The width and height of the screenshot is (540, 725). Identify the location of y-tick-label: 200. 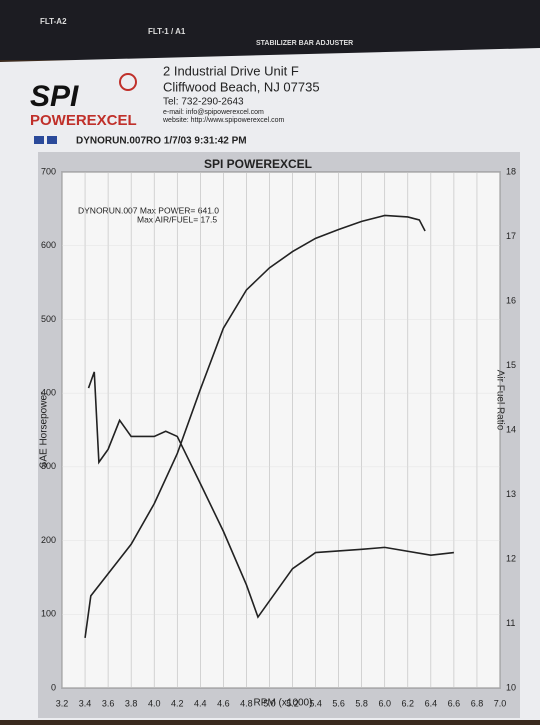
(48, 540).